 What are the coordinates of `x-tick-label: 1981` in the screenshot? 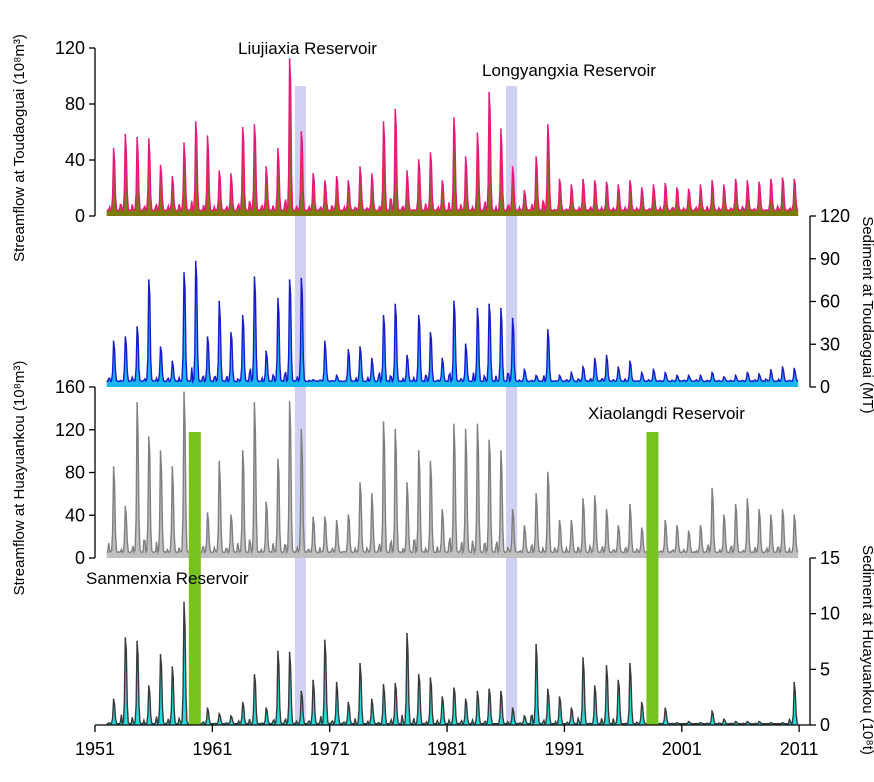 It's located at (447, 749).